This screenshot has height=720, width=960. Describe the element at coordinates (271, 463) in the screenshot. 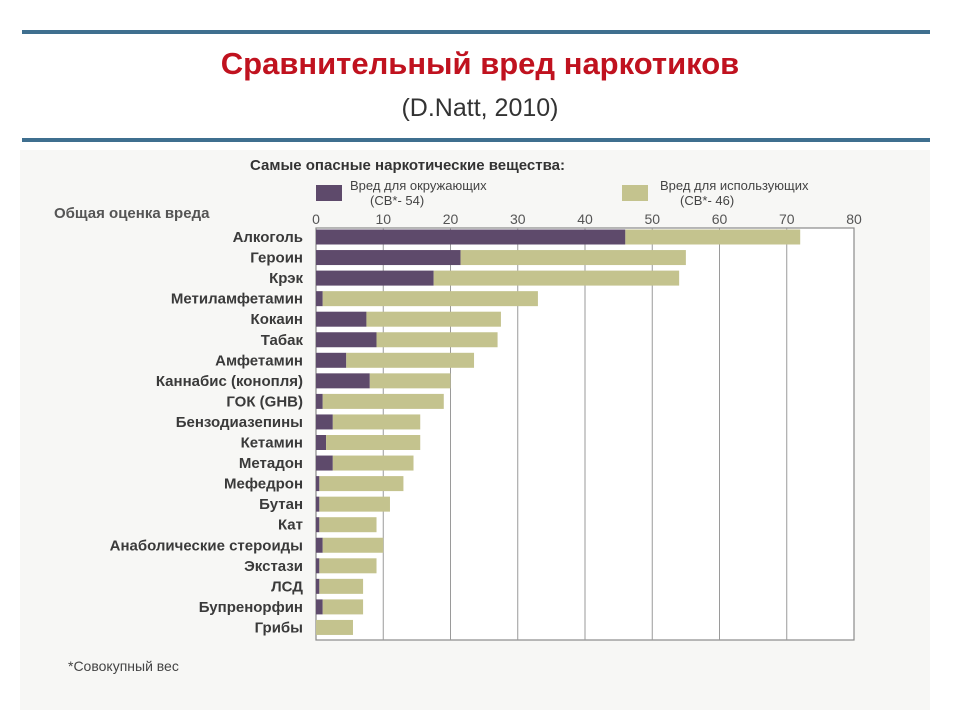

I see `category-label: Метадон` at that location.